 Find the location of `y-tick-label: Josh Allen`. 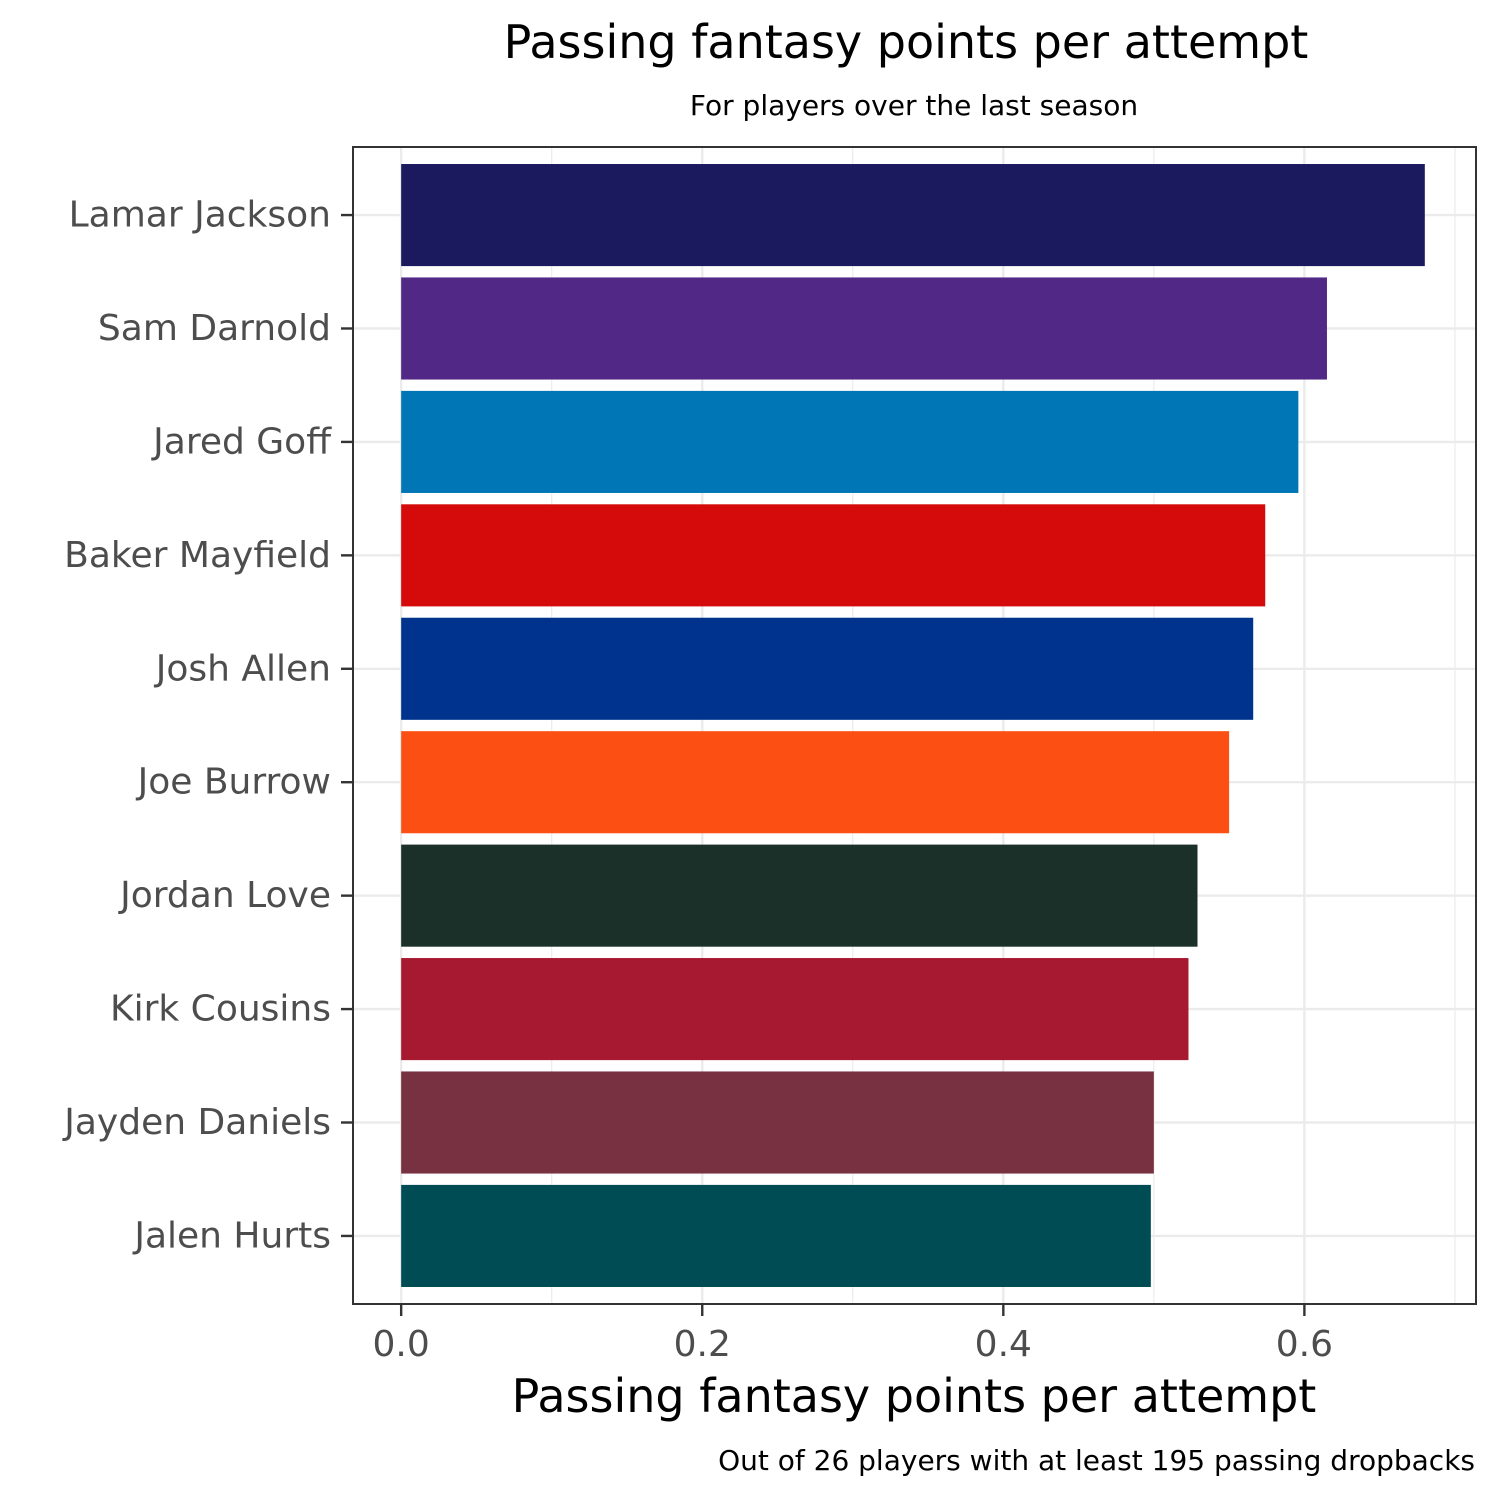

y-tick-label: Josh Allen is located at coordinates (242, 668).